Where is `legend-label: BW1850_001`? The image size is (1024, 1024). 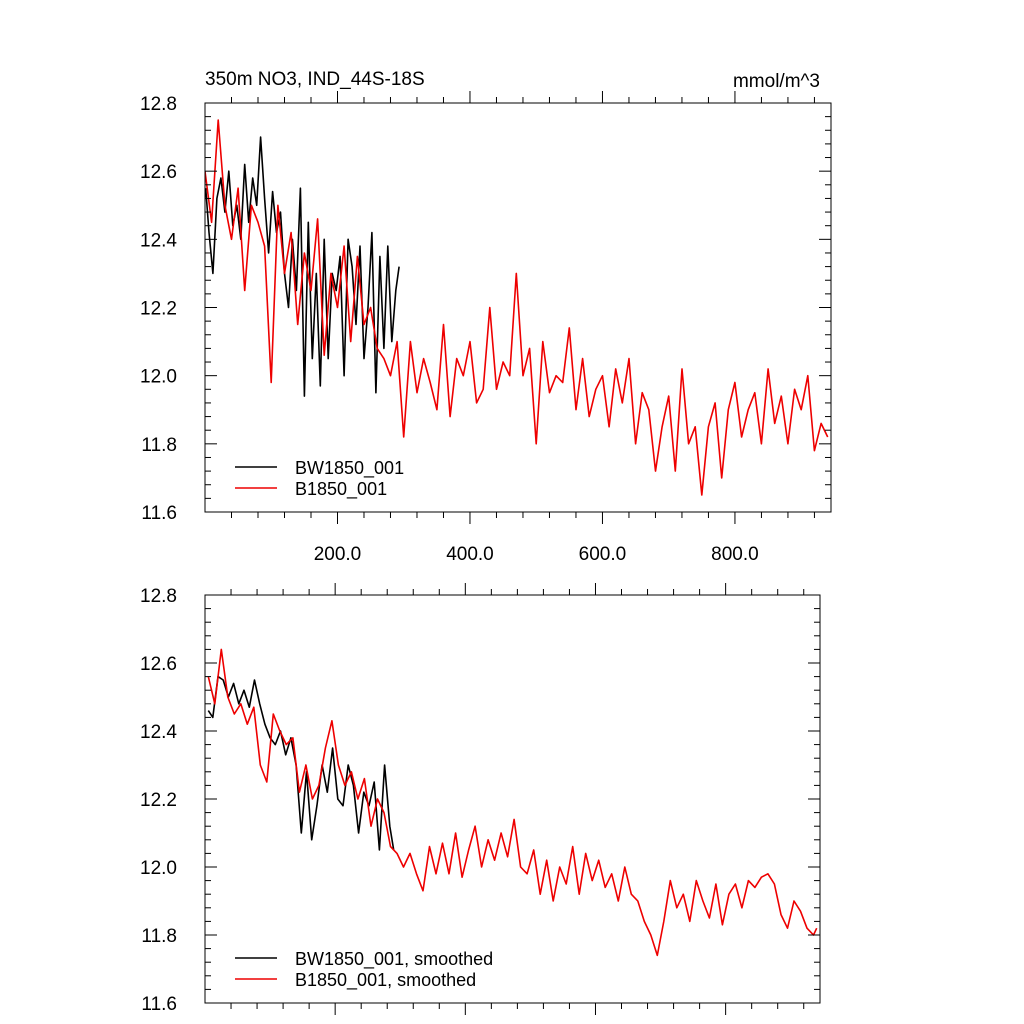
legend-label: BW1850_001 is located at coordinates (349, 468).